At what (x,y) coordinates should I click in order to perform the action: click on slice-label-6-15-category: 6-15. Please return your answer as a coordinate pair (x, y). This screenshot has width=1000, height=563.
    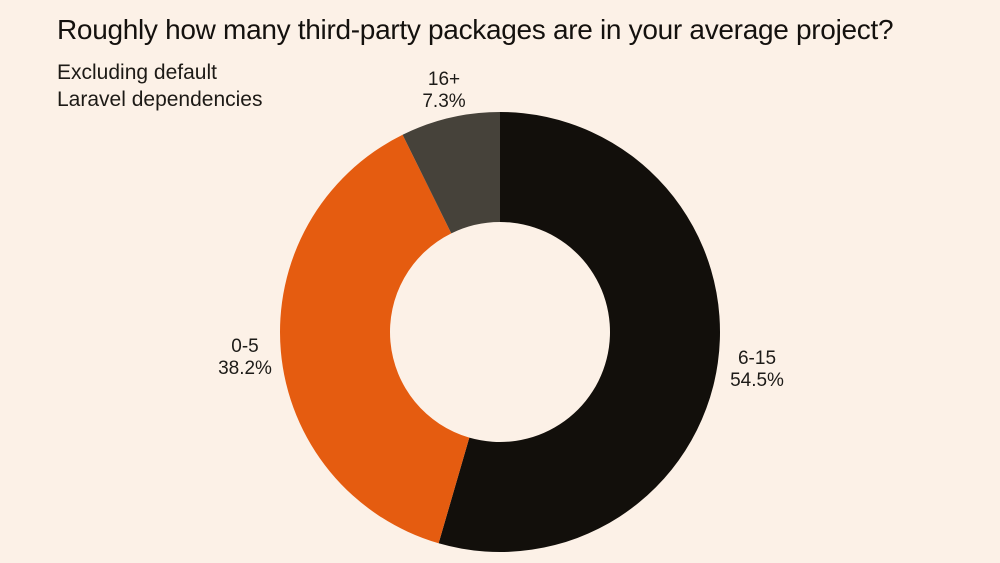
    Looking at the image, I should click on (757, 358).